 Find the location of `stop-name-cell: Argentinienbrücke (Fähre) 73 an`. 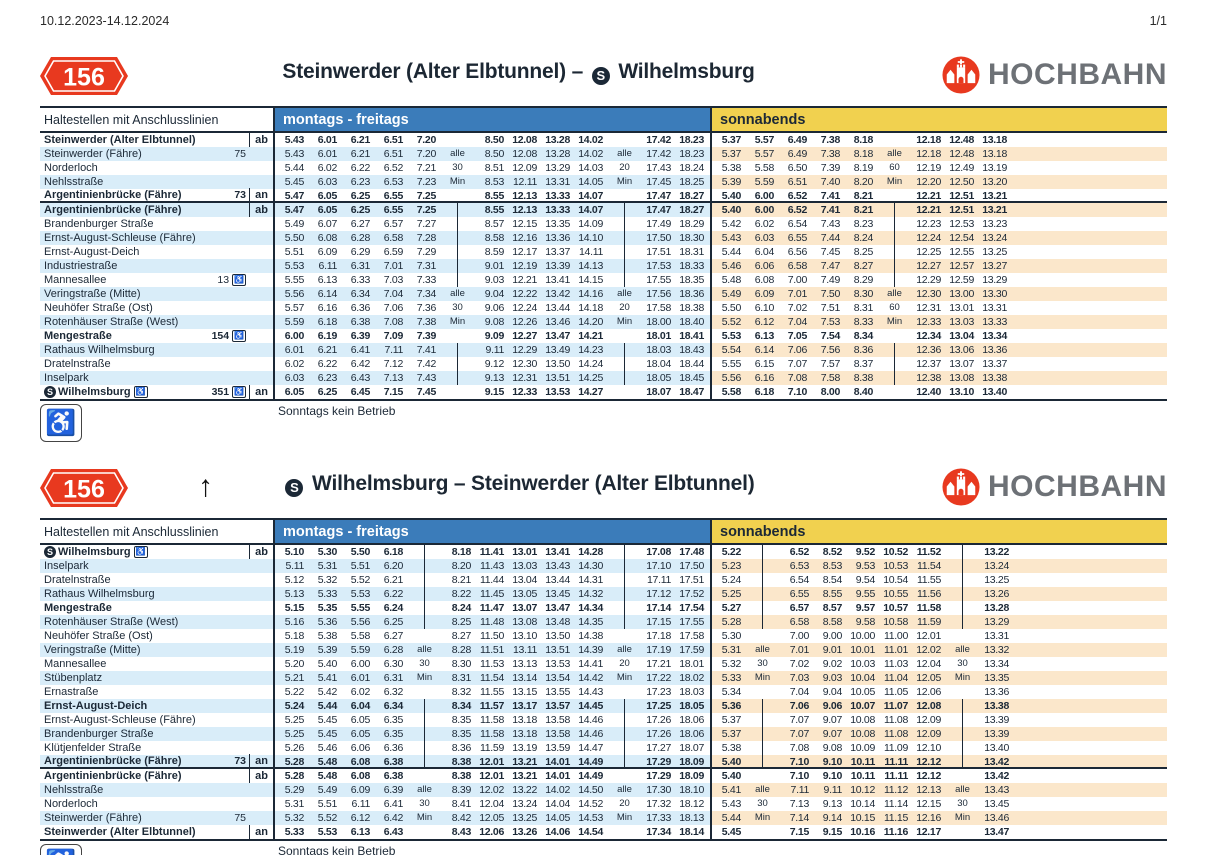

stop-name-cell: Argentinienbrücke (Fähre) 73 an is located at coordinates (157, 761).